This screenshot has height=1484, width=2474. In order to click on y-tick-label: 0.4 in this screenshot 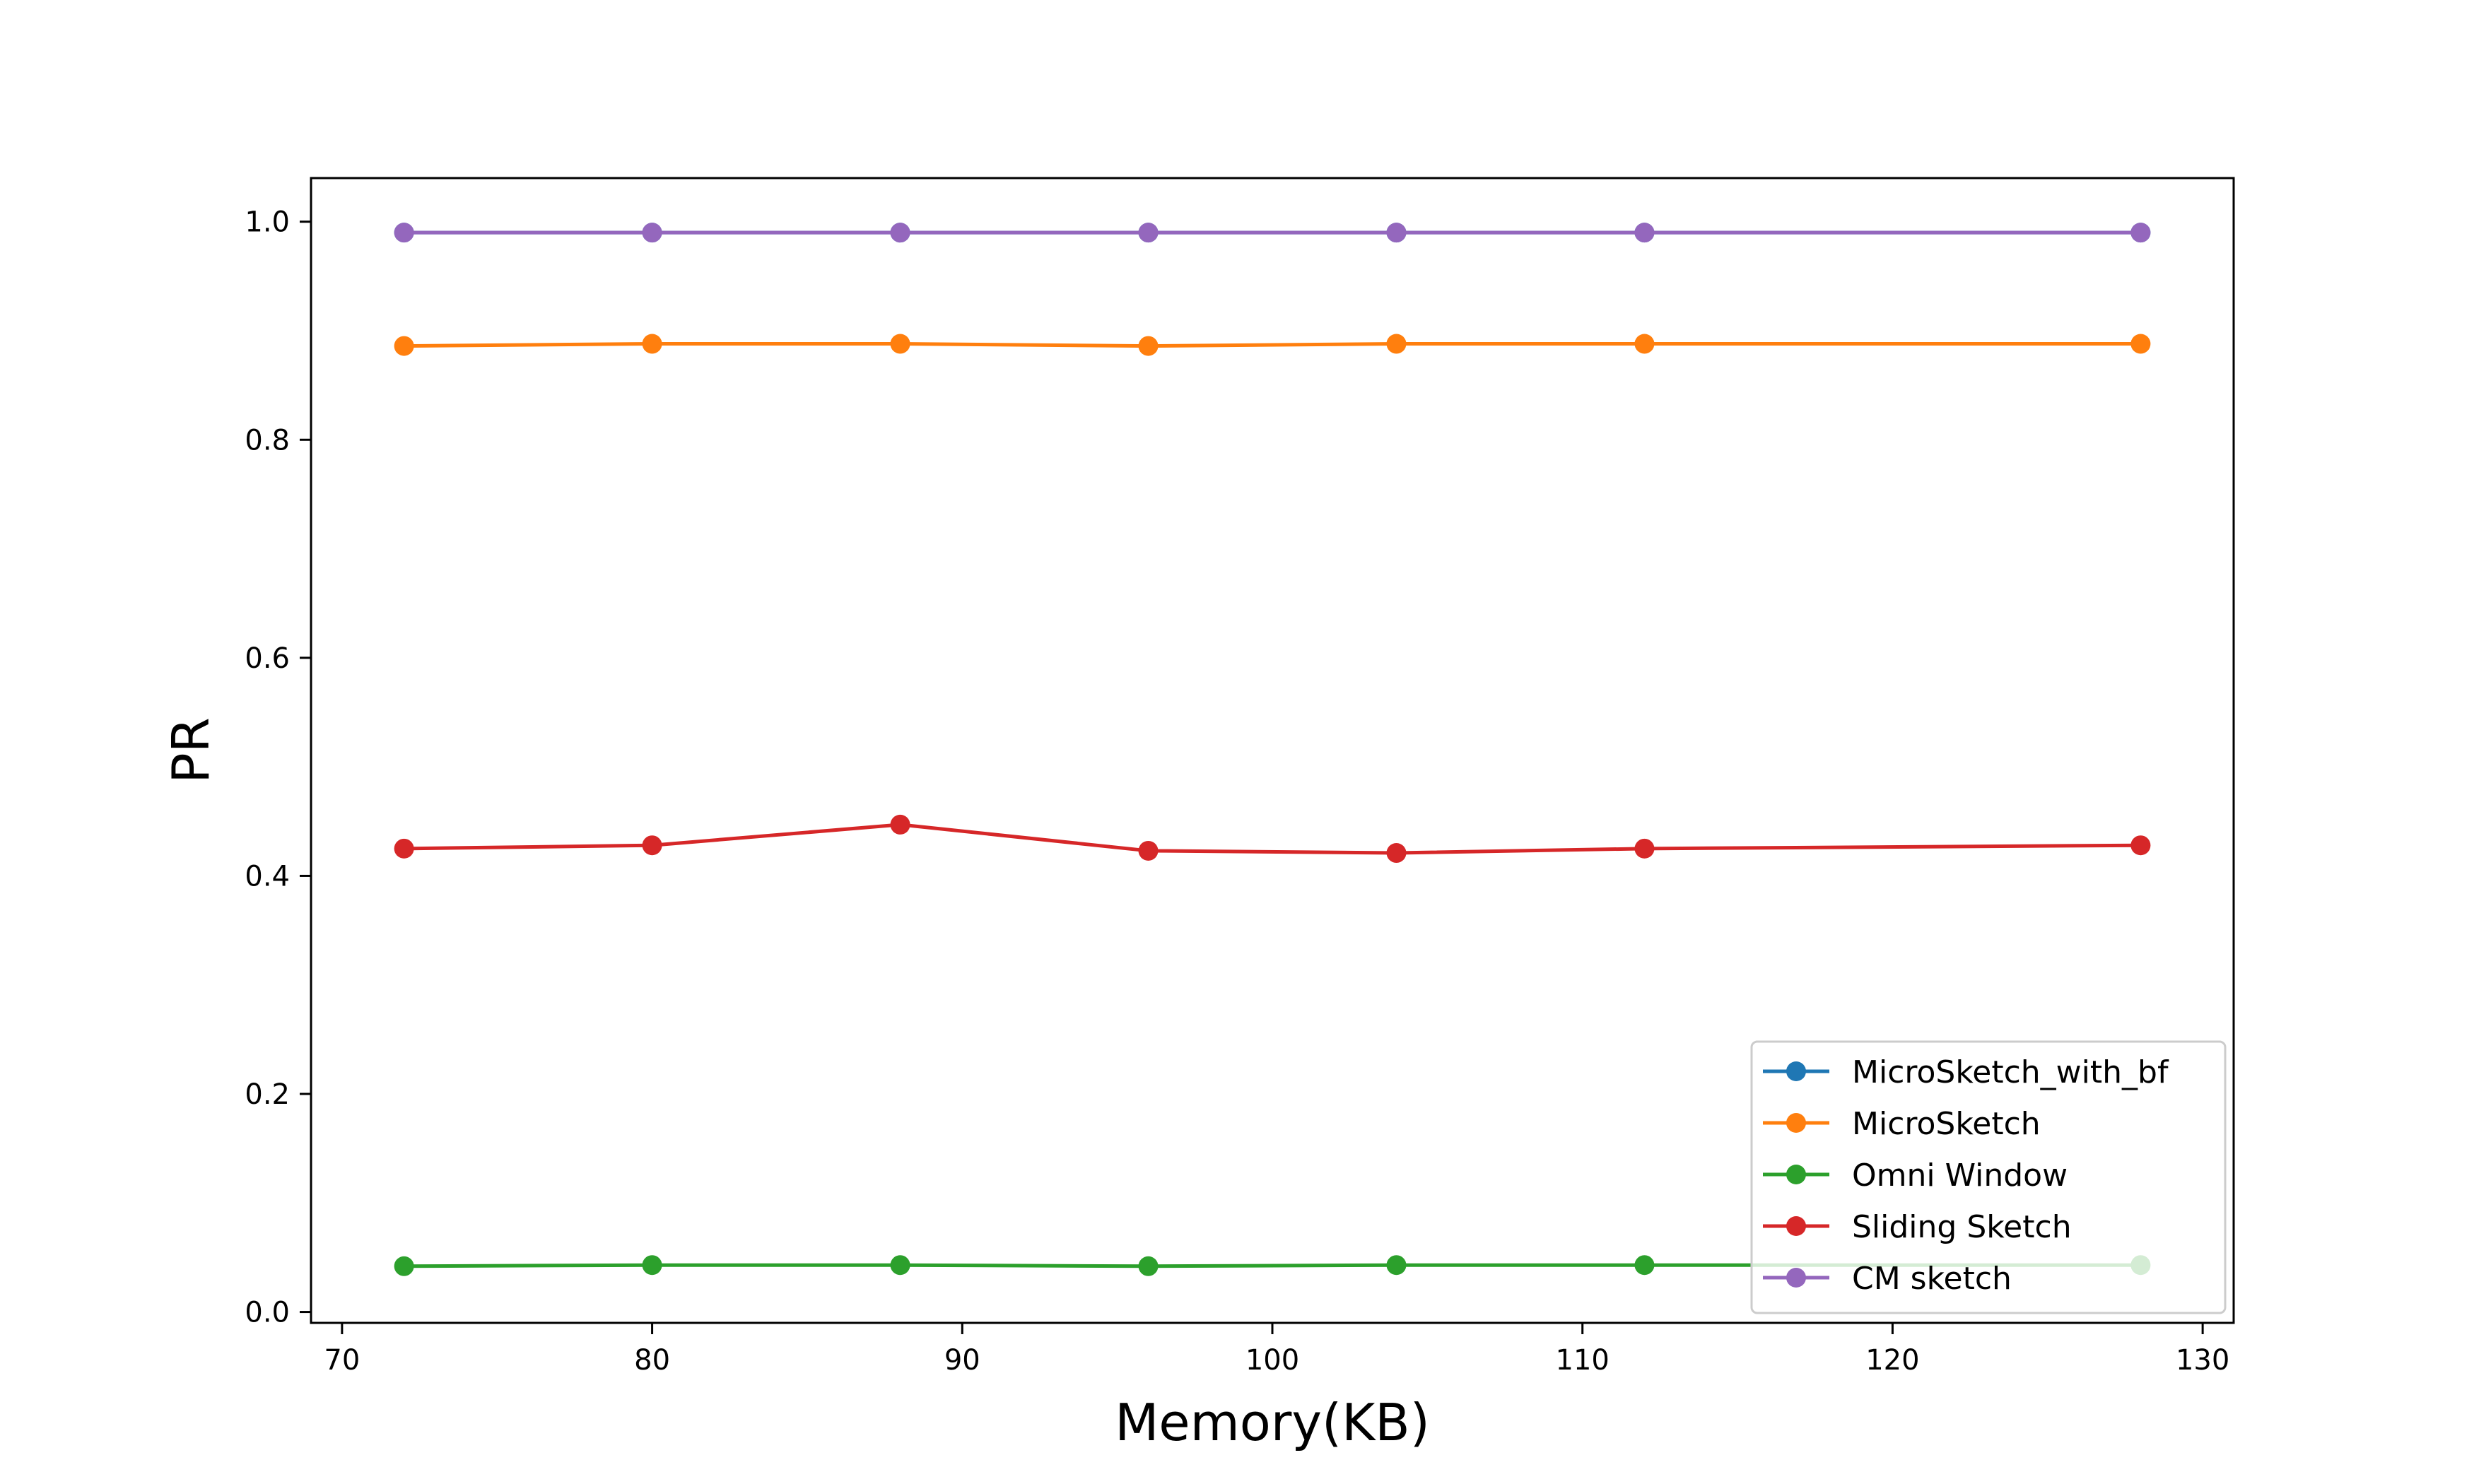, I will do `click(267, 876)`.